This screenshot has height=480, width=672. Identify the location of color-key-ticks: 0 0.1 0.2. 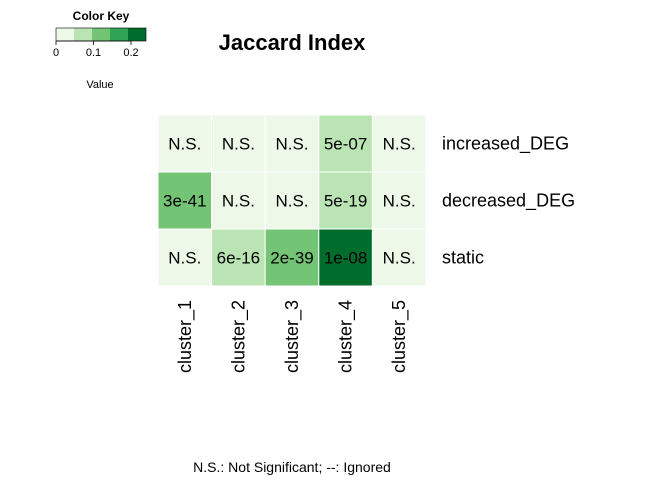
(96, 49).